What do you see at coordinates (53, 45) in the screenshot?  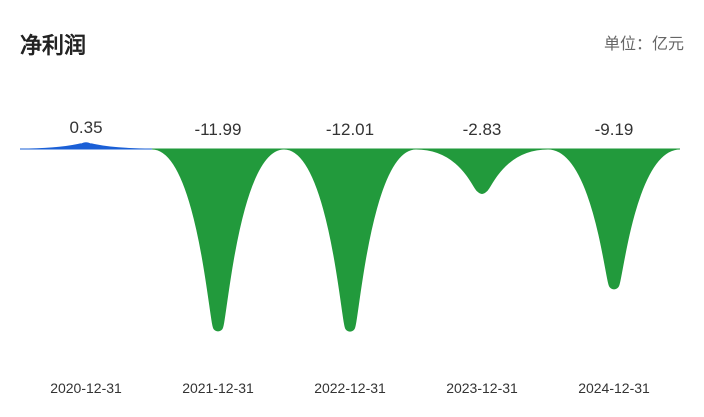 I see `chart-title: 净利润` at bounding box center [53, 45].